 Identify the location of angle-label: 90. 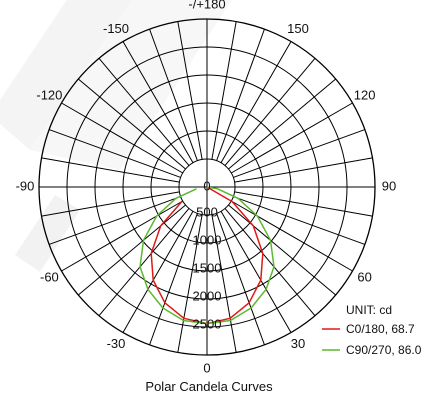
(389, 185).